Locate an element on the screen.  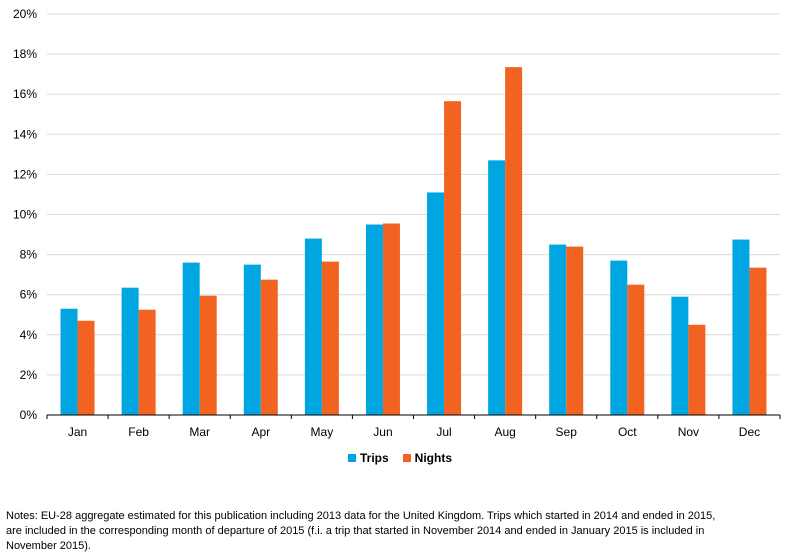
legend-item-nights: Nights is located at coordinates (427, 458).